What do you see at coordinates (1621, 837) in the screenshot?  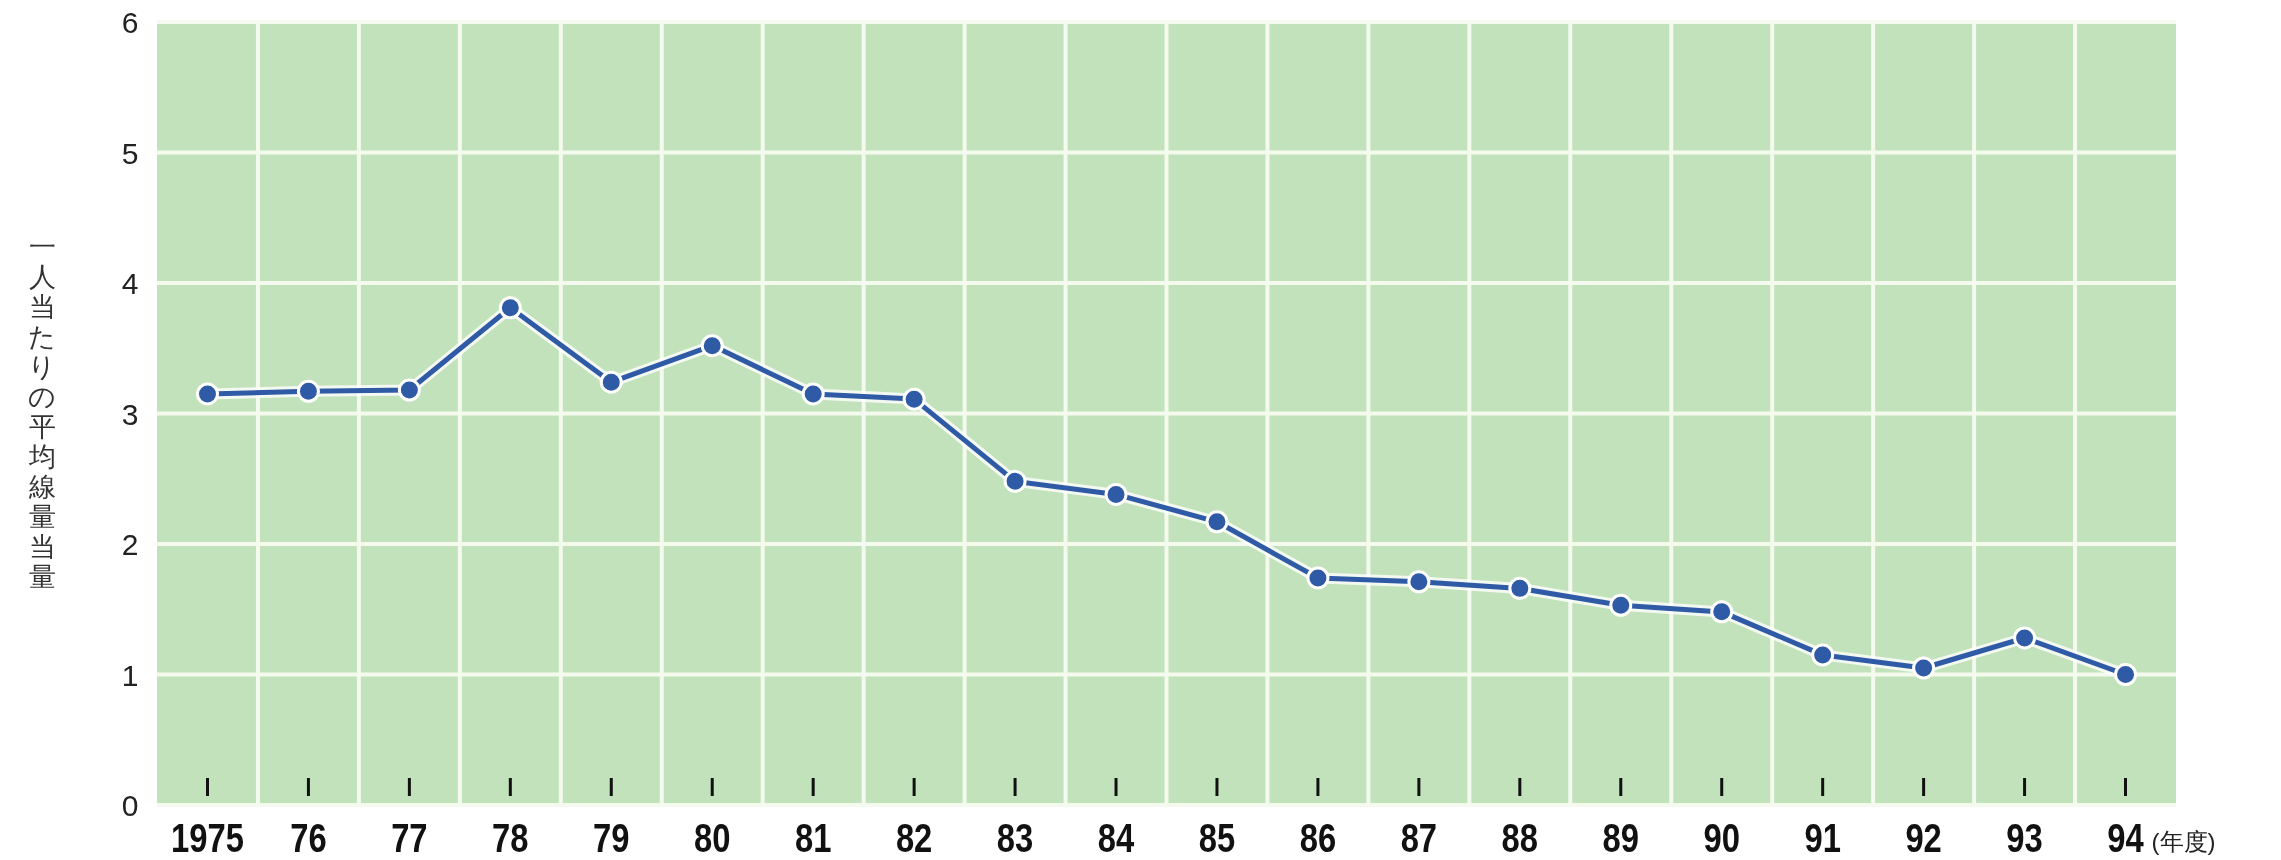 I see `x-tick-label: 89` at bounding box center [1621, 837].